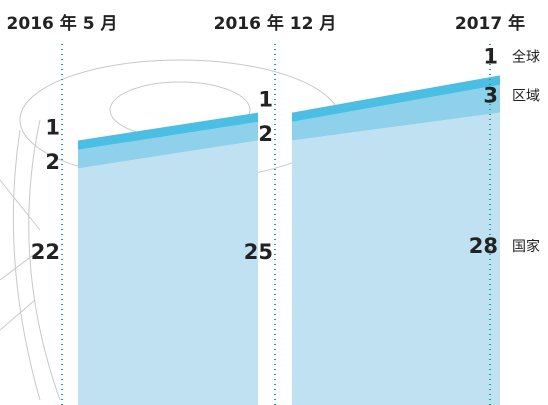 The height and width of the screenshot is (405, 548). Describe the element at coordinates (275, 23) in the screenshot. I see `x-label: 2016 年 12 月` at that location.